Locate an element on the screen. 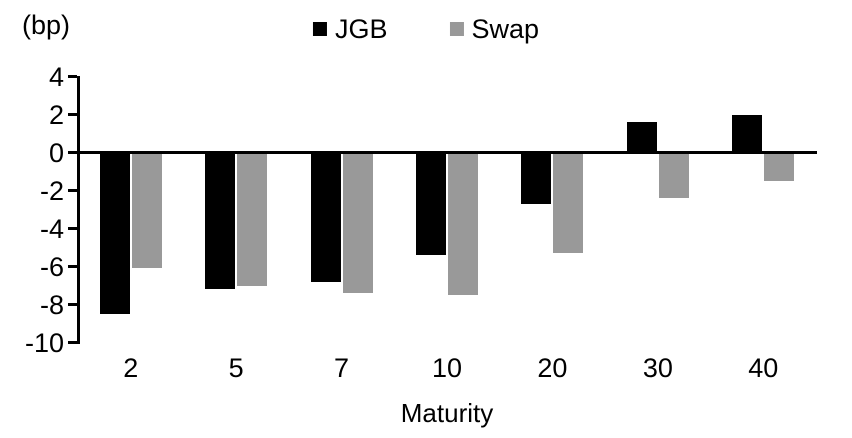 This screenshot has height=438, width=852. legend-item-jgb: JGB is located at coordinates (350, 29).